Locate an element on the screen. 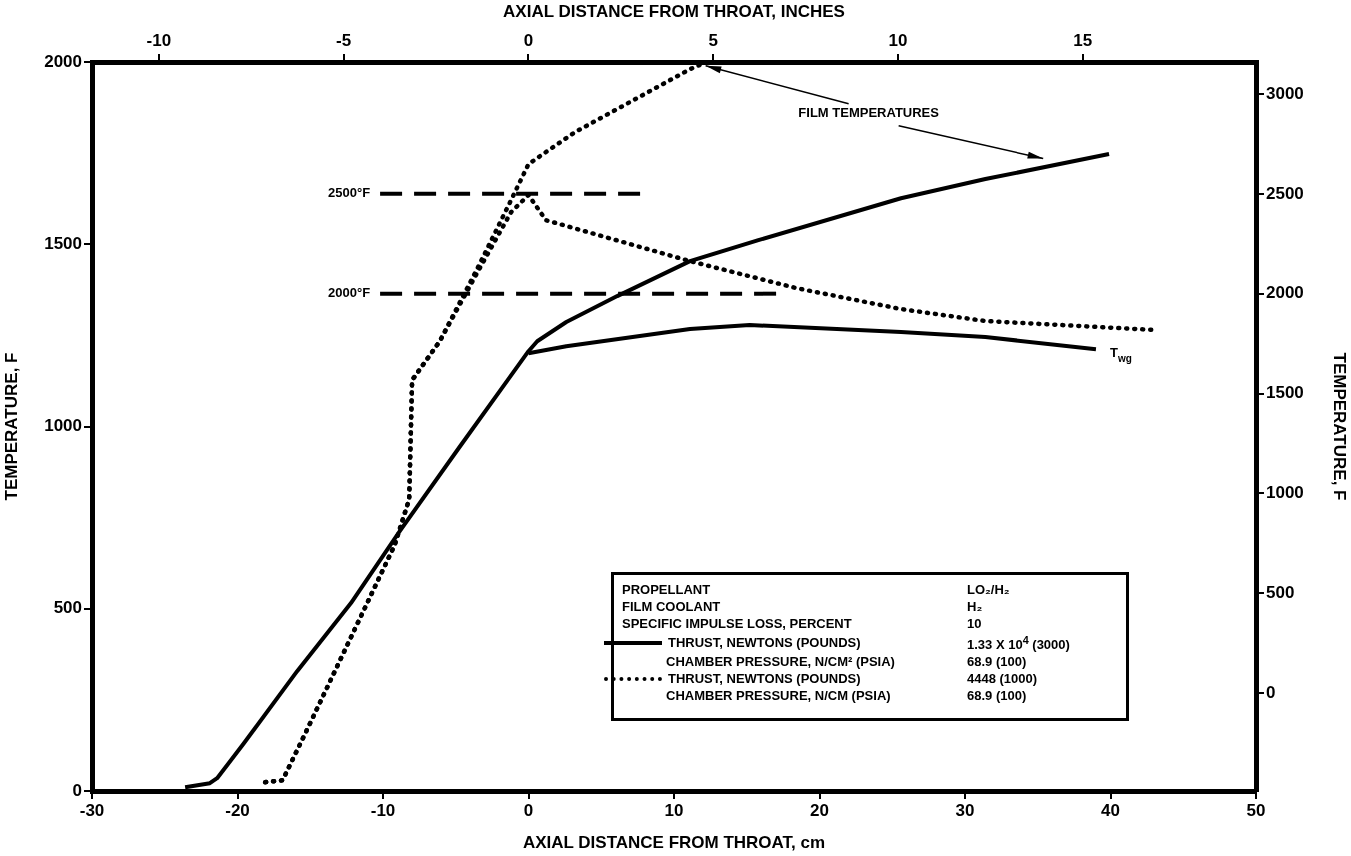 The image size is (1351, 856). y-tick-label: 500 is located at coordinates (67, 608).